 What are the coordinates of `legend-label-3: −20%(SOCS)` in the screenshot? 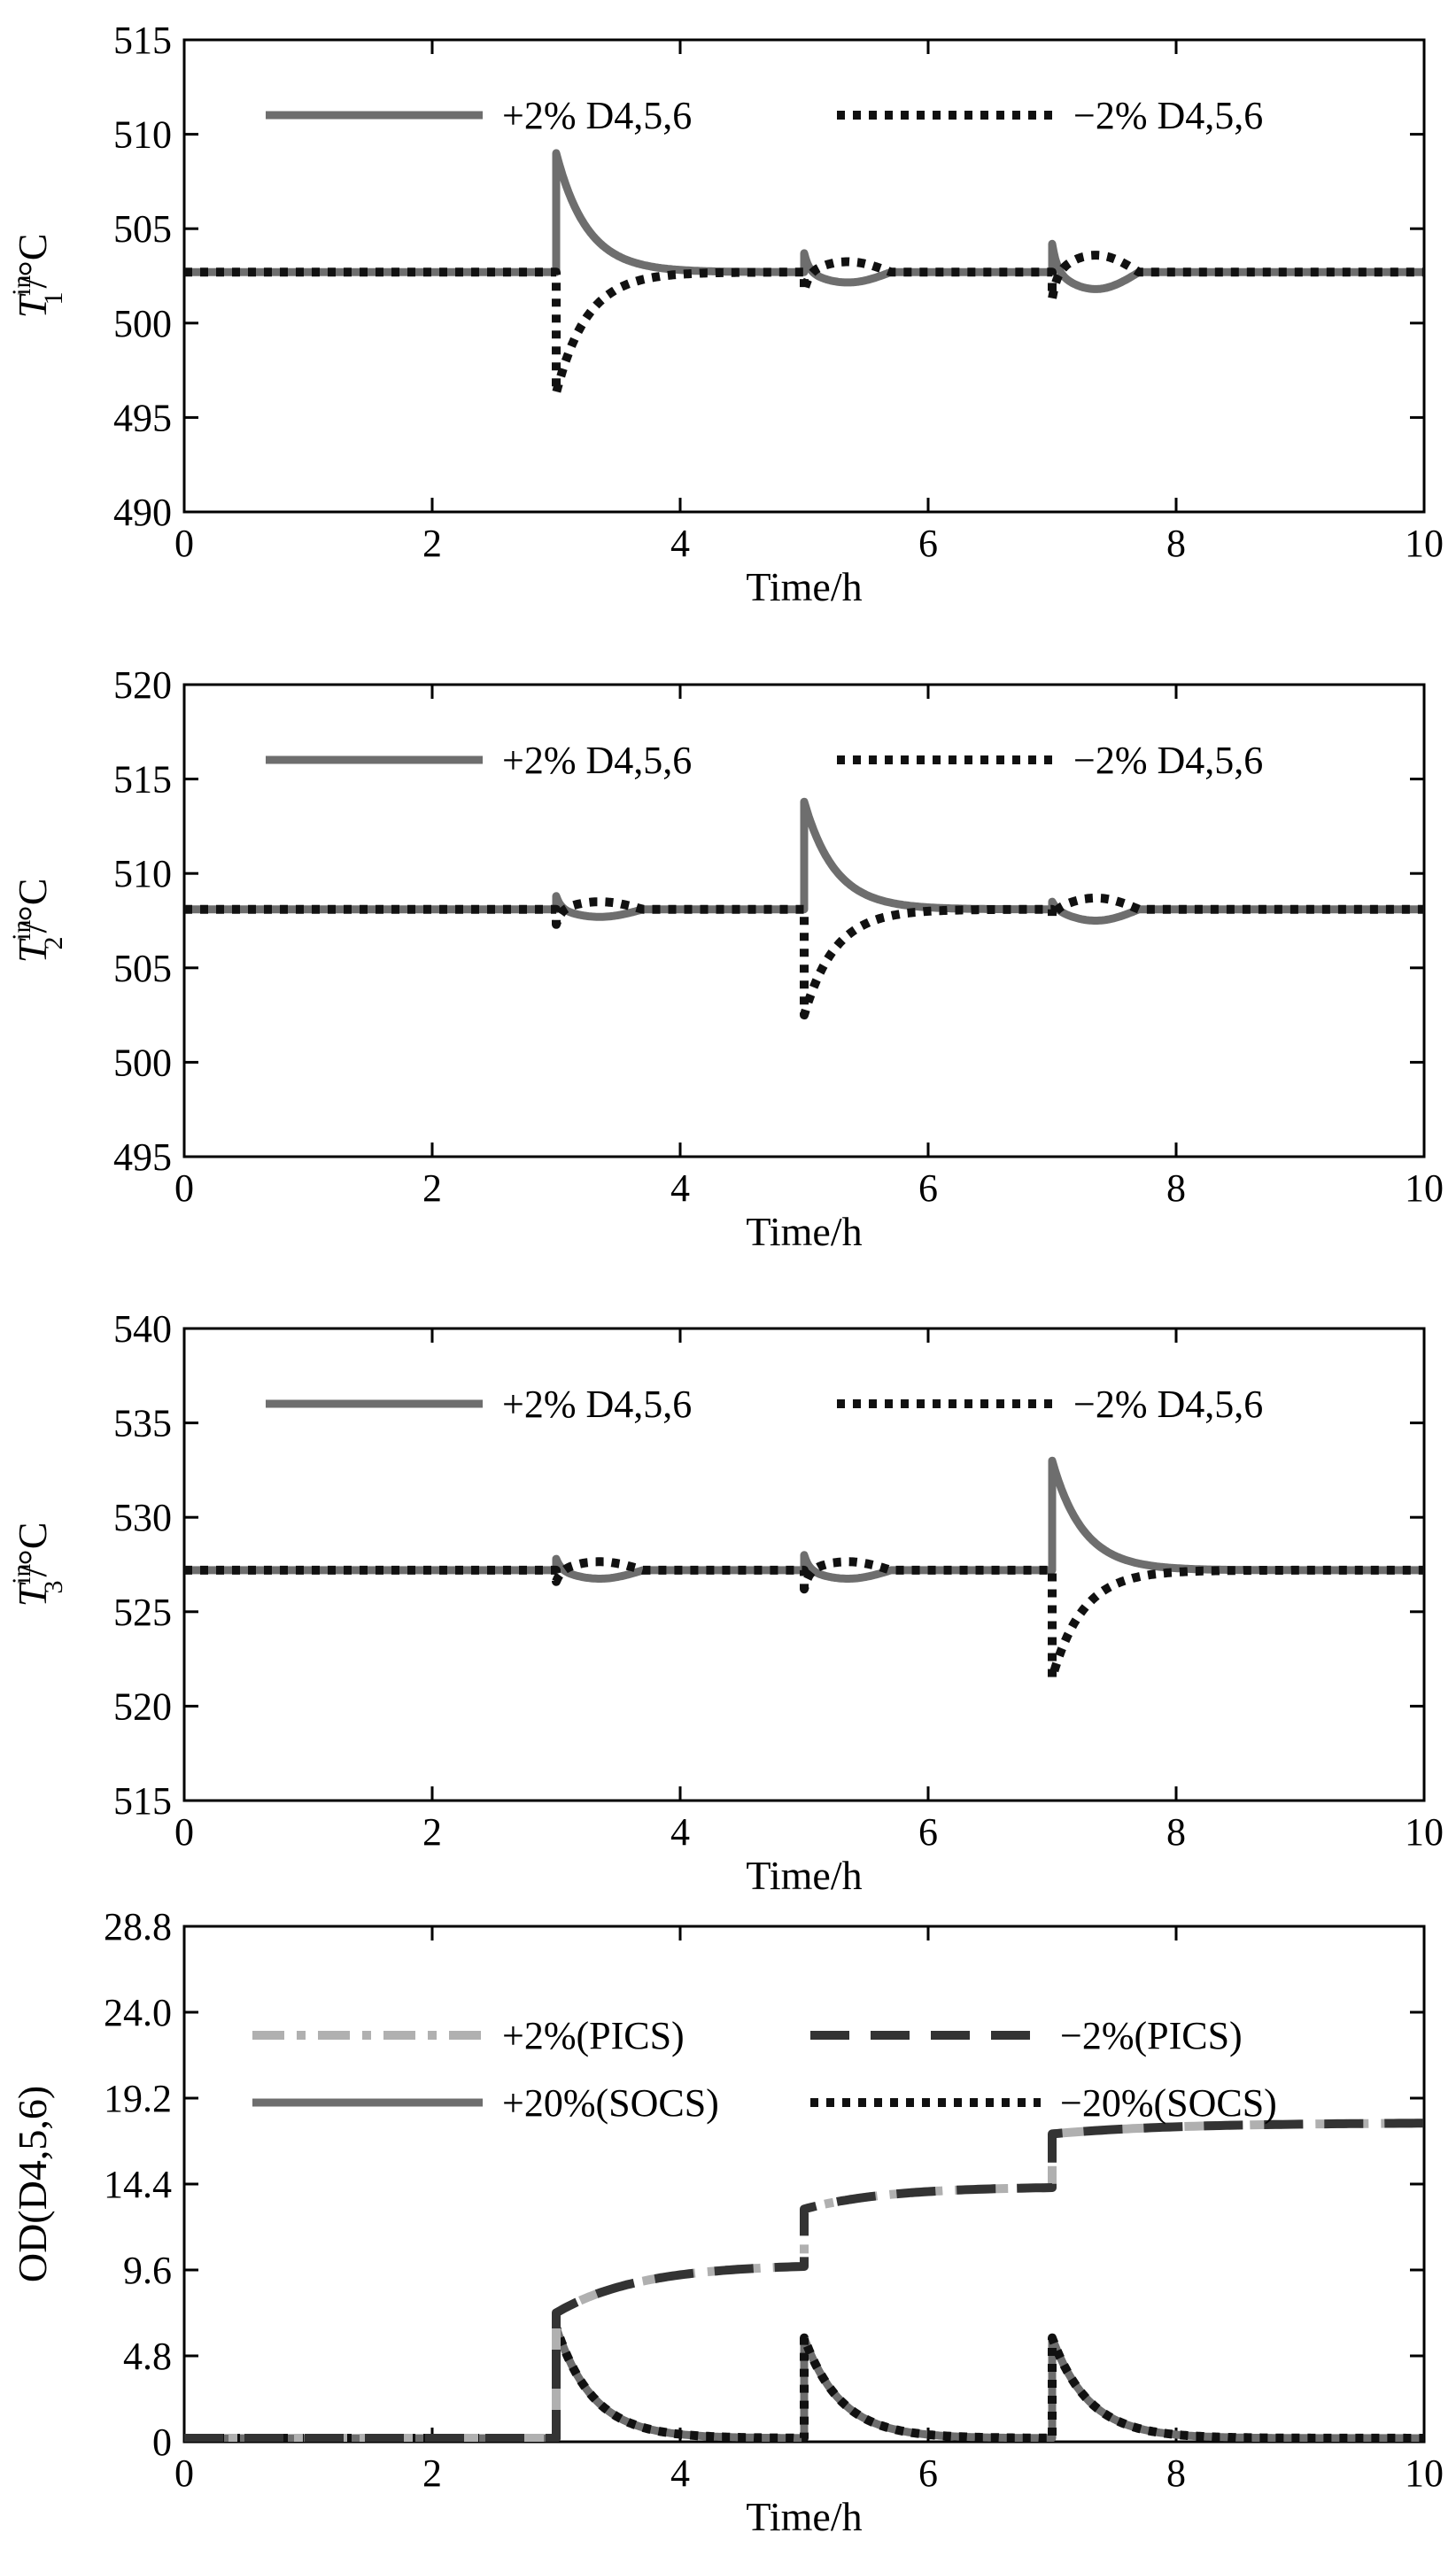 It's located at (1168, 2103).